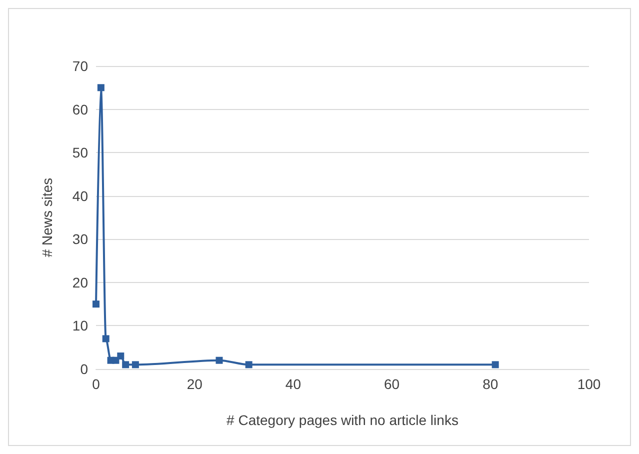  I want to click on y-tick-label: 50, so click(80, 152).